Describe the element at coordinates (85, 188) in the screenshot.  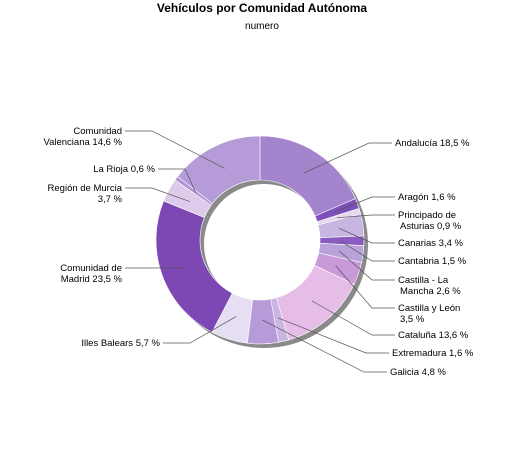
I see `label-line: Región de Murcia` at that location.